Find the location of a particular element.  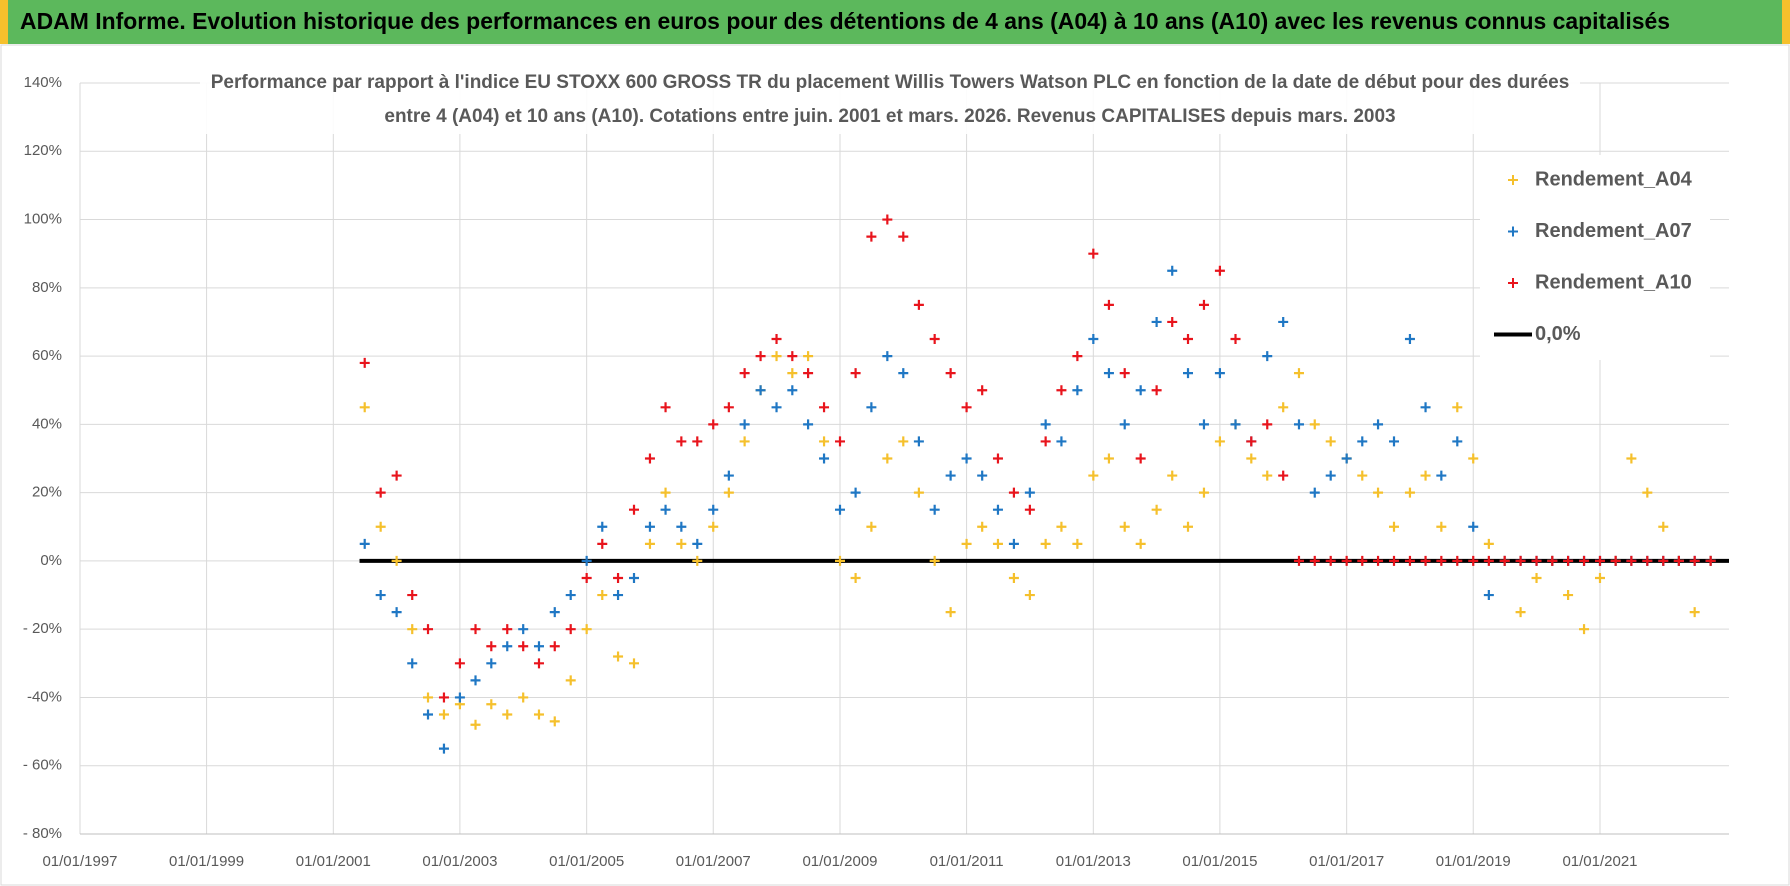

y-tick-label: -40% is located at coordinates (44, 696).